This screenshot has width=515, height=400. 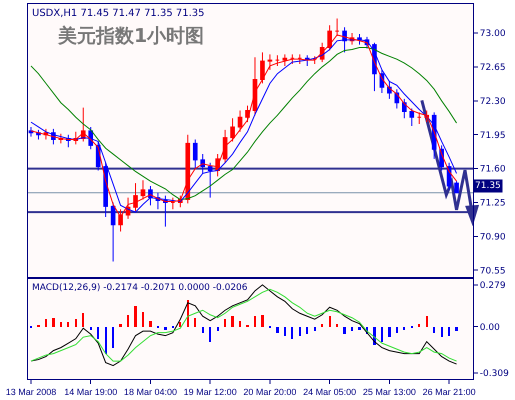 I want to click on x-tick-label: 13 Mar 2008, so click(x=31, y=391).